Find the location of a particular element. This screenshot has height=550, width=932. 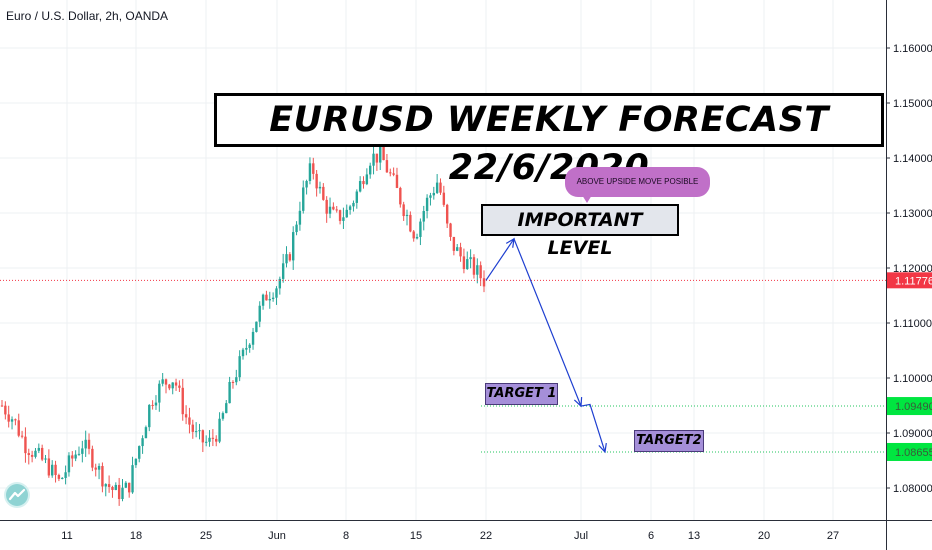

projection-path is located at coordinates (545, 345).